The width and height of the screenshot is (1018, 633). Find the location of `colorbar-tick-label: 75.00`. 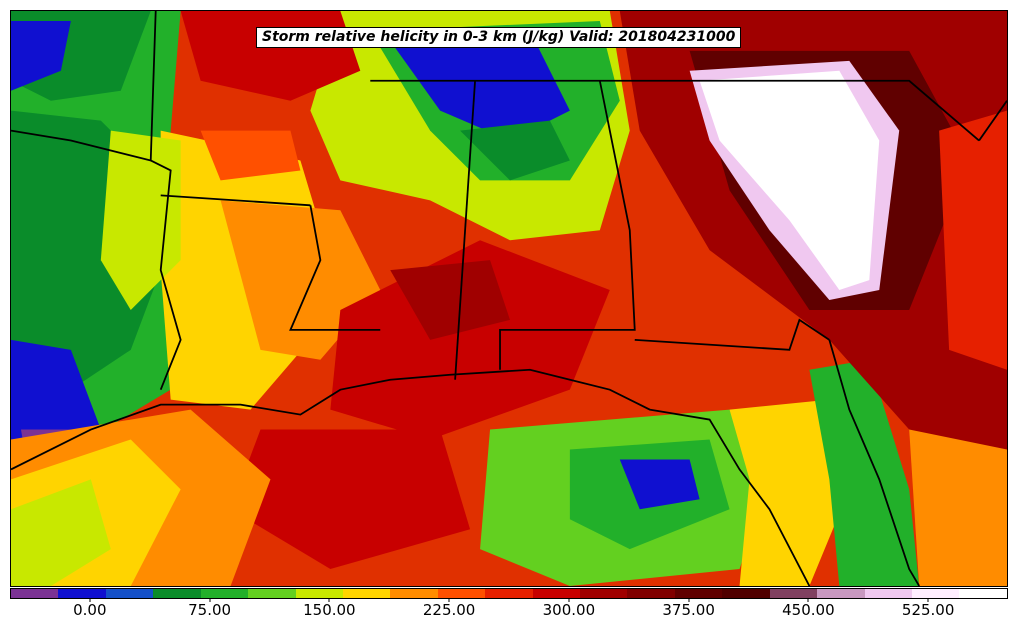

colorbar-tick-label: 75.00 is located at coordinates (210, 610).